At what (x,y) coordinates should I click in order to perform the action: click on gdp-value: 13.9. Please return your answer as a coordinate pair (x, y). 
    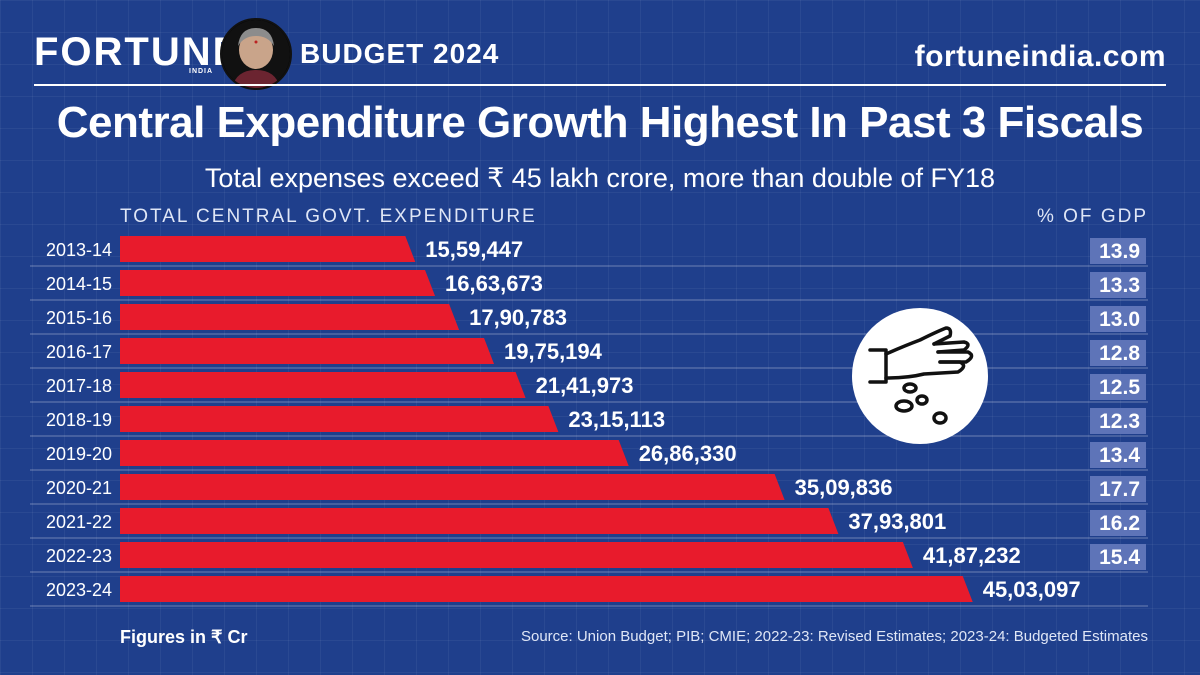
    Looking at the image, I should click on (1119, 251).